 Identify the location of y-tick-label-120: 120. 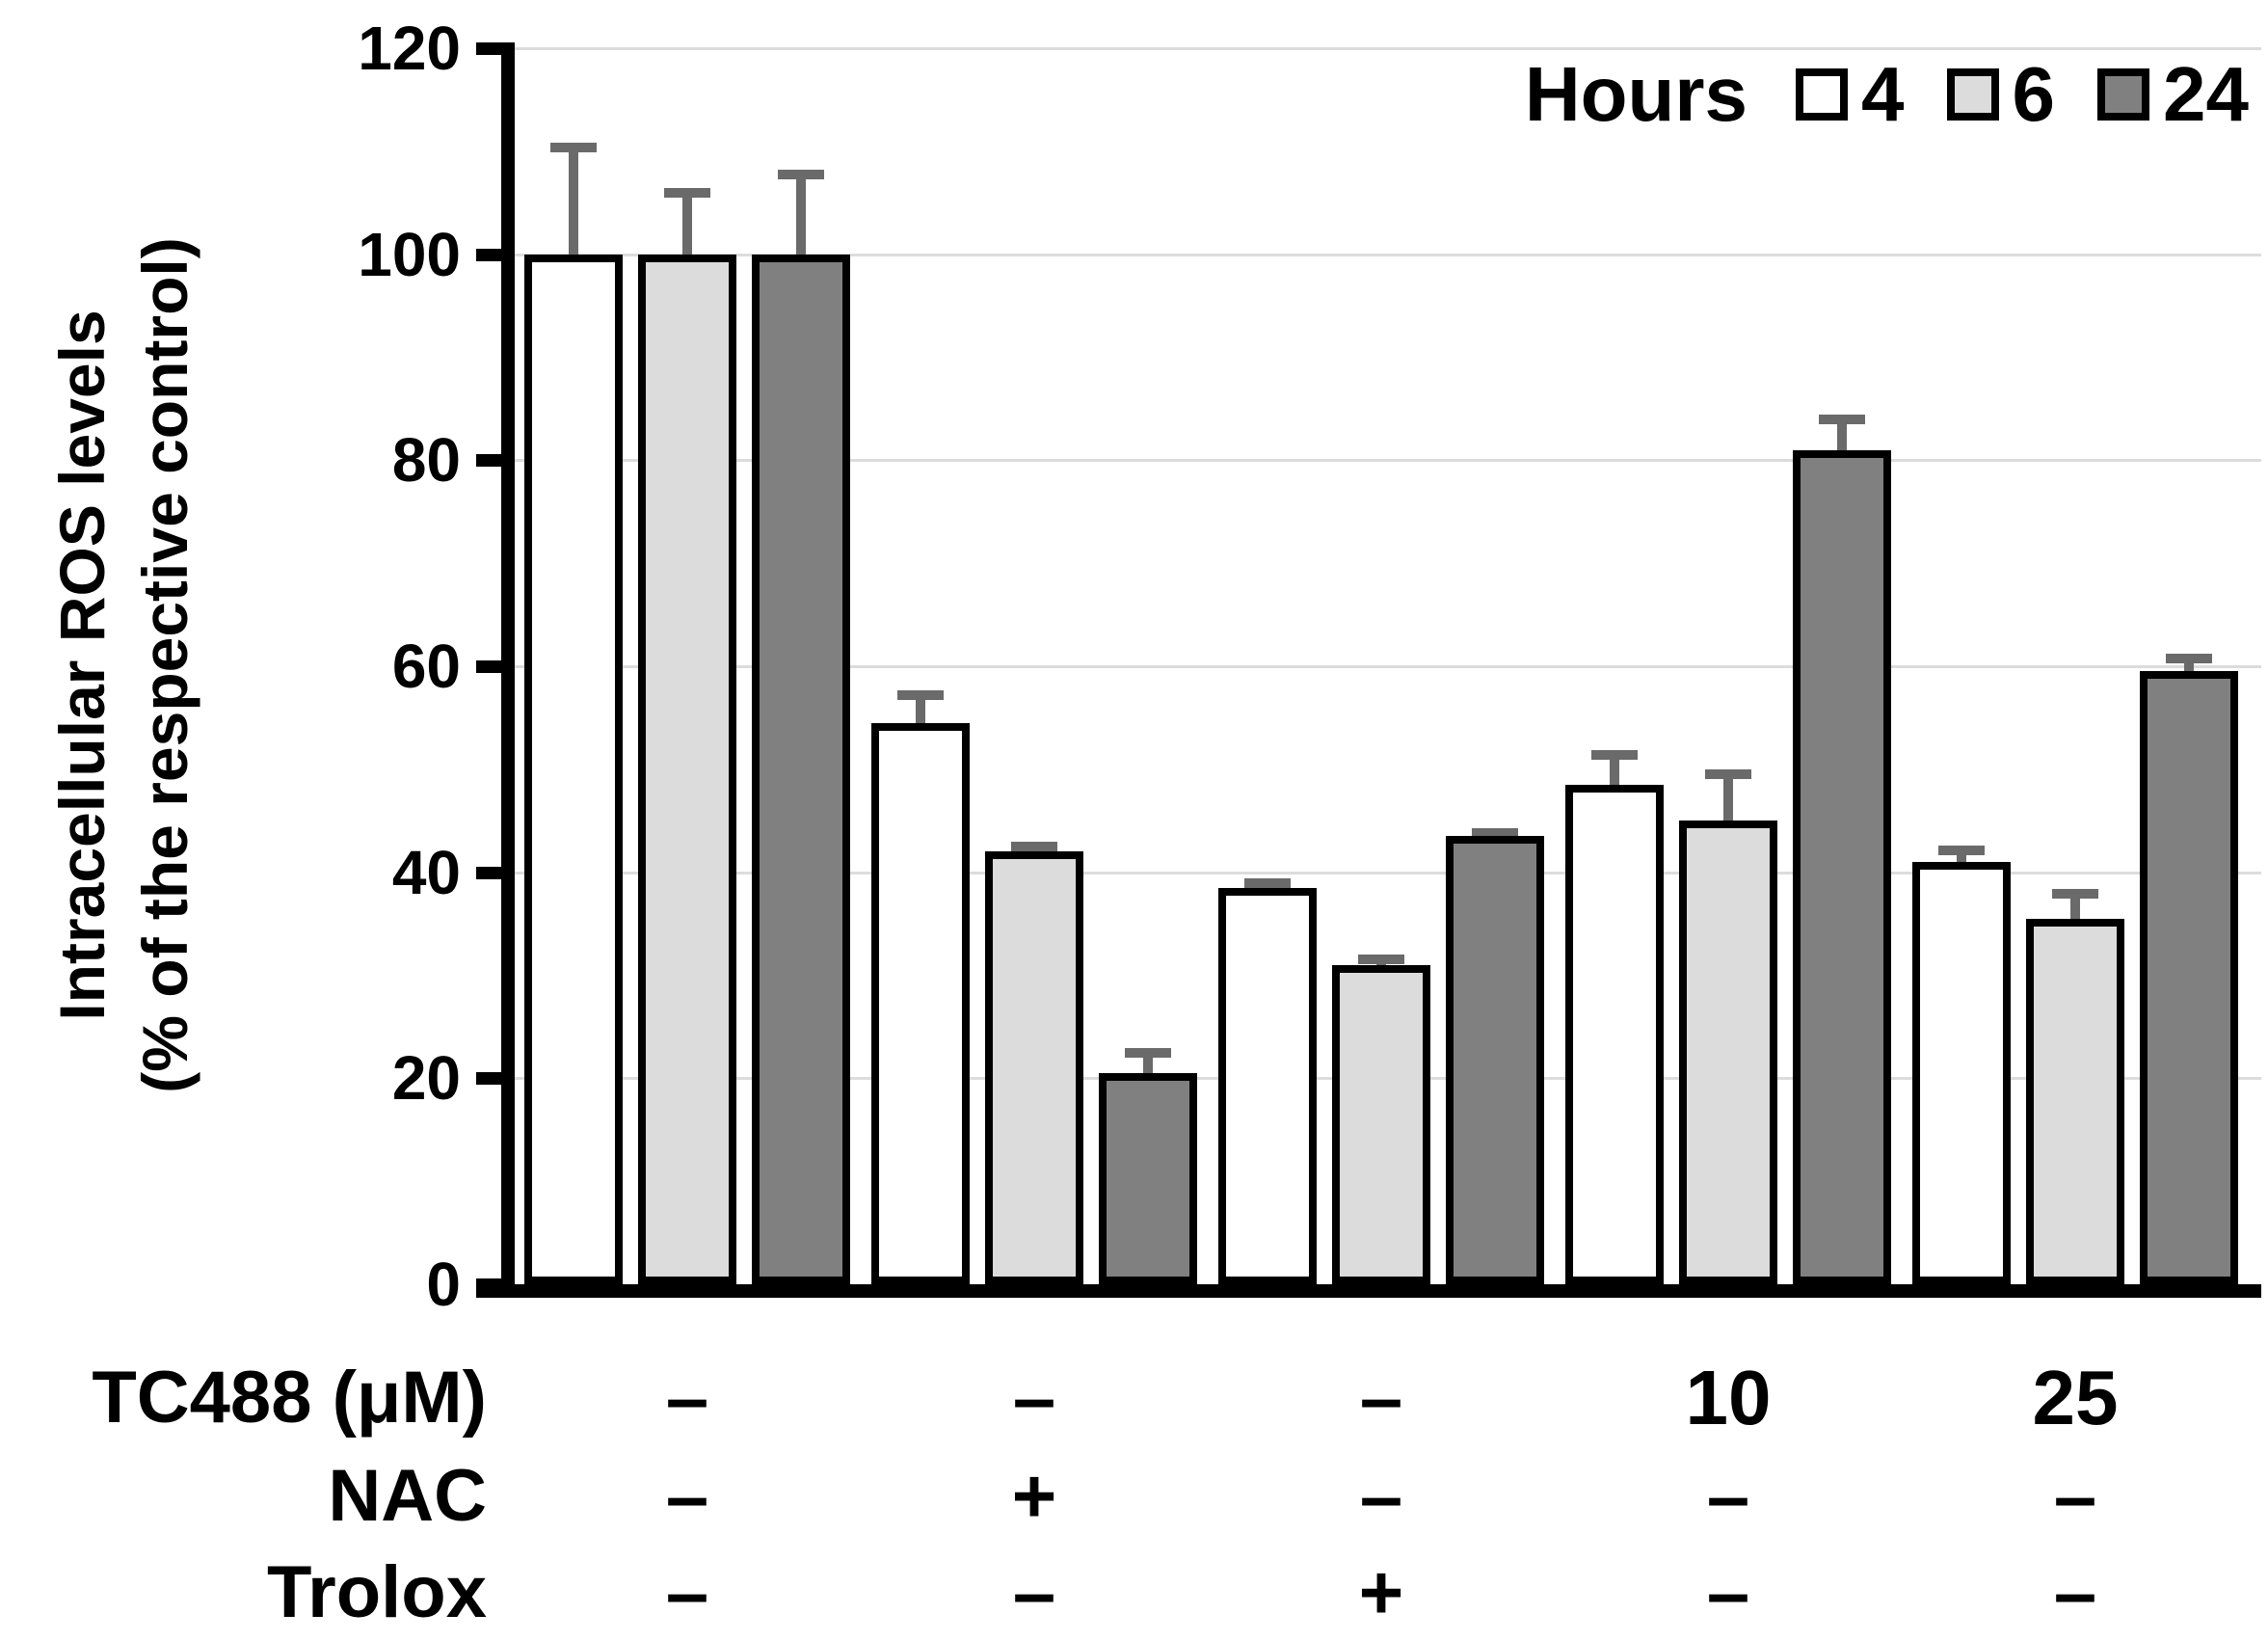
(409, 48).